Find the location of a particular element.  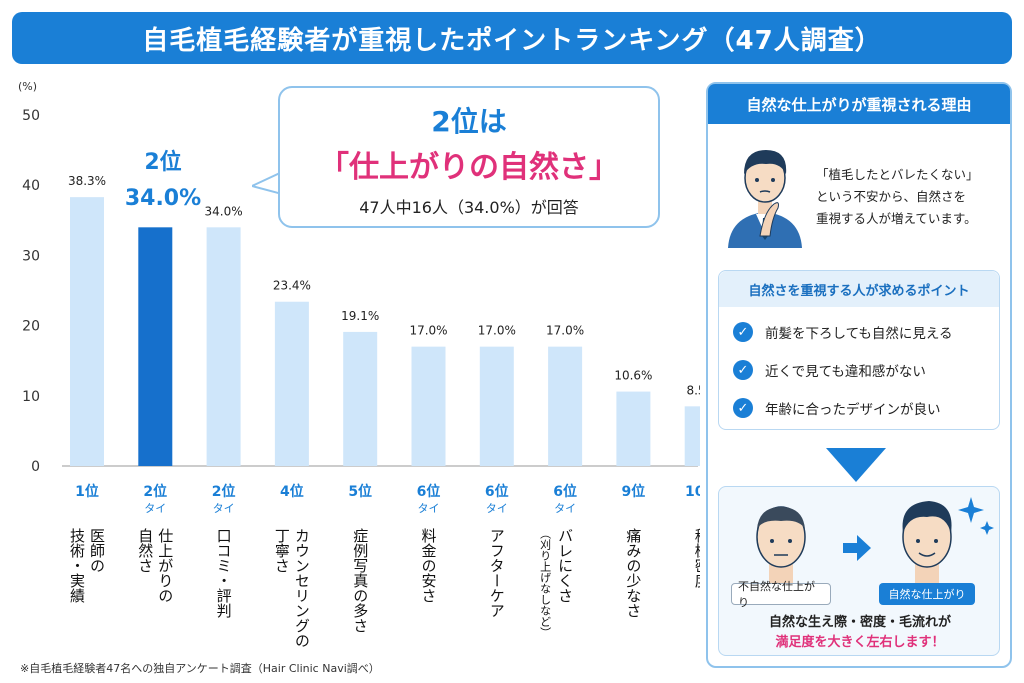

point-text: 前髪を下ろしても自然に見える is located at coordinates (859, 334).